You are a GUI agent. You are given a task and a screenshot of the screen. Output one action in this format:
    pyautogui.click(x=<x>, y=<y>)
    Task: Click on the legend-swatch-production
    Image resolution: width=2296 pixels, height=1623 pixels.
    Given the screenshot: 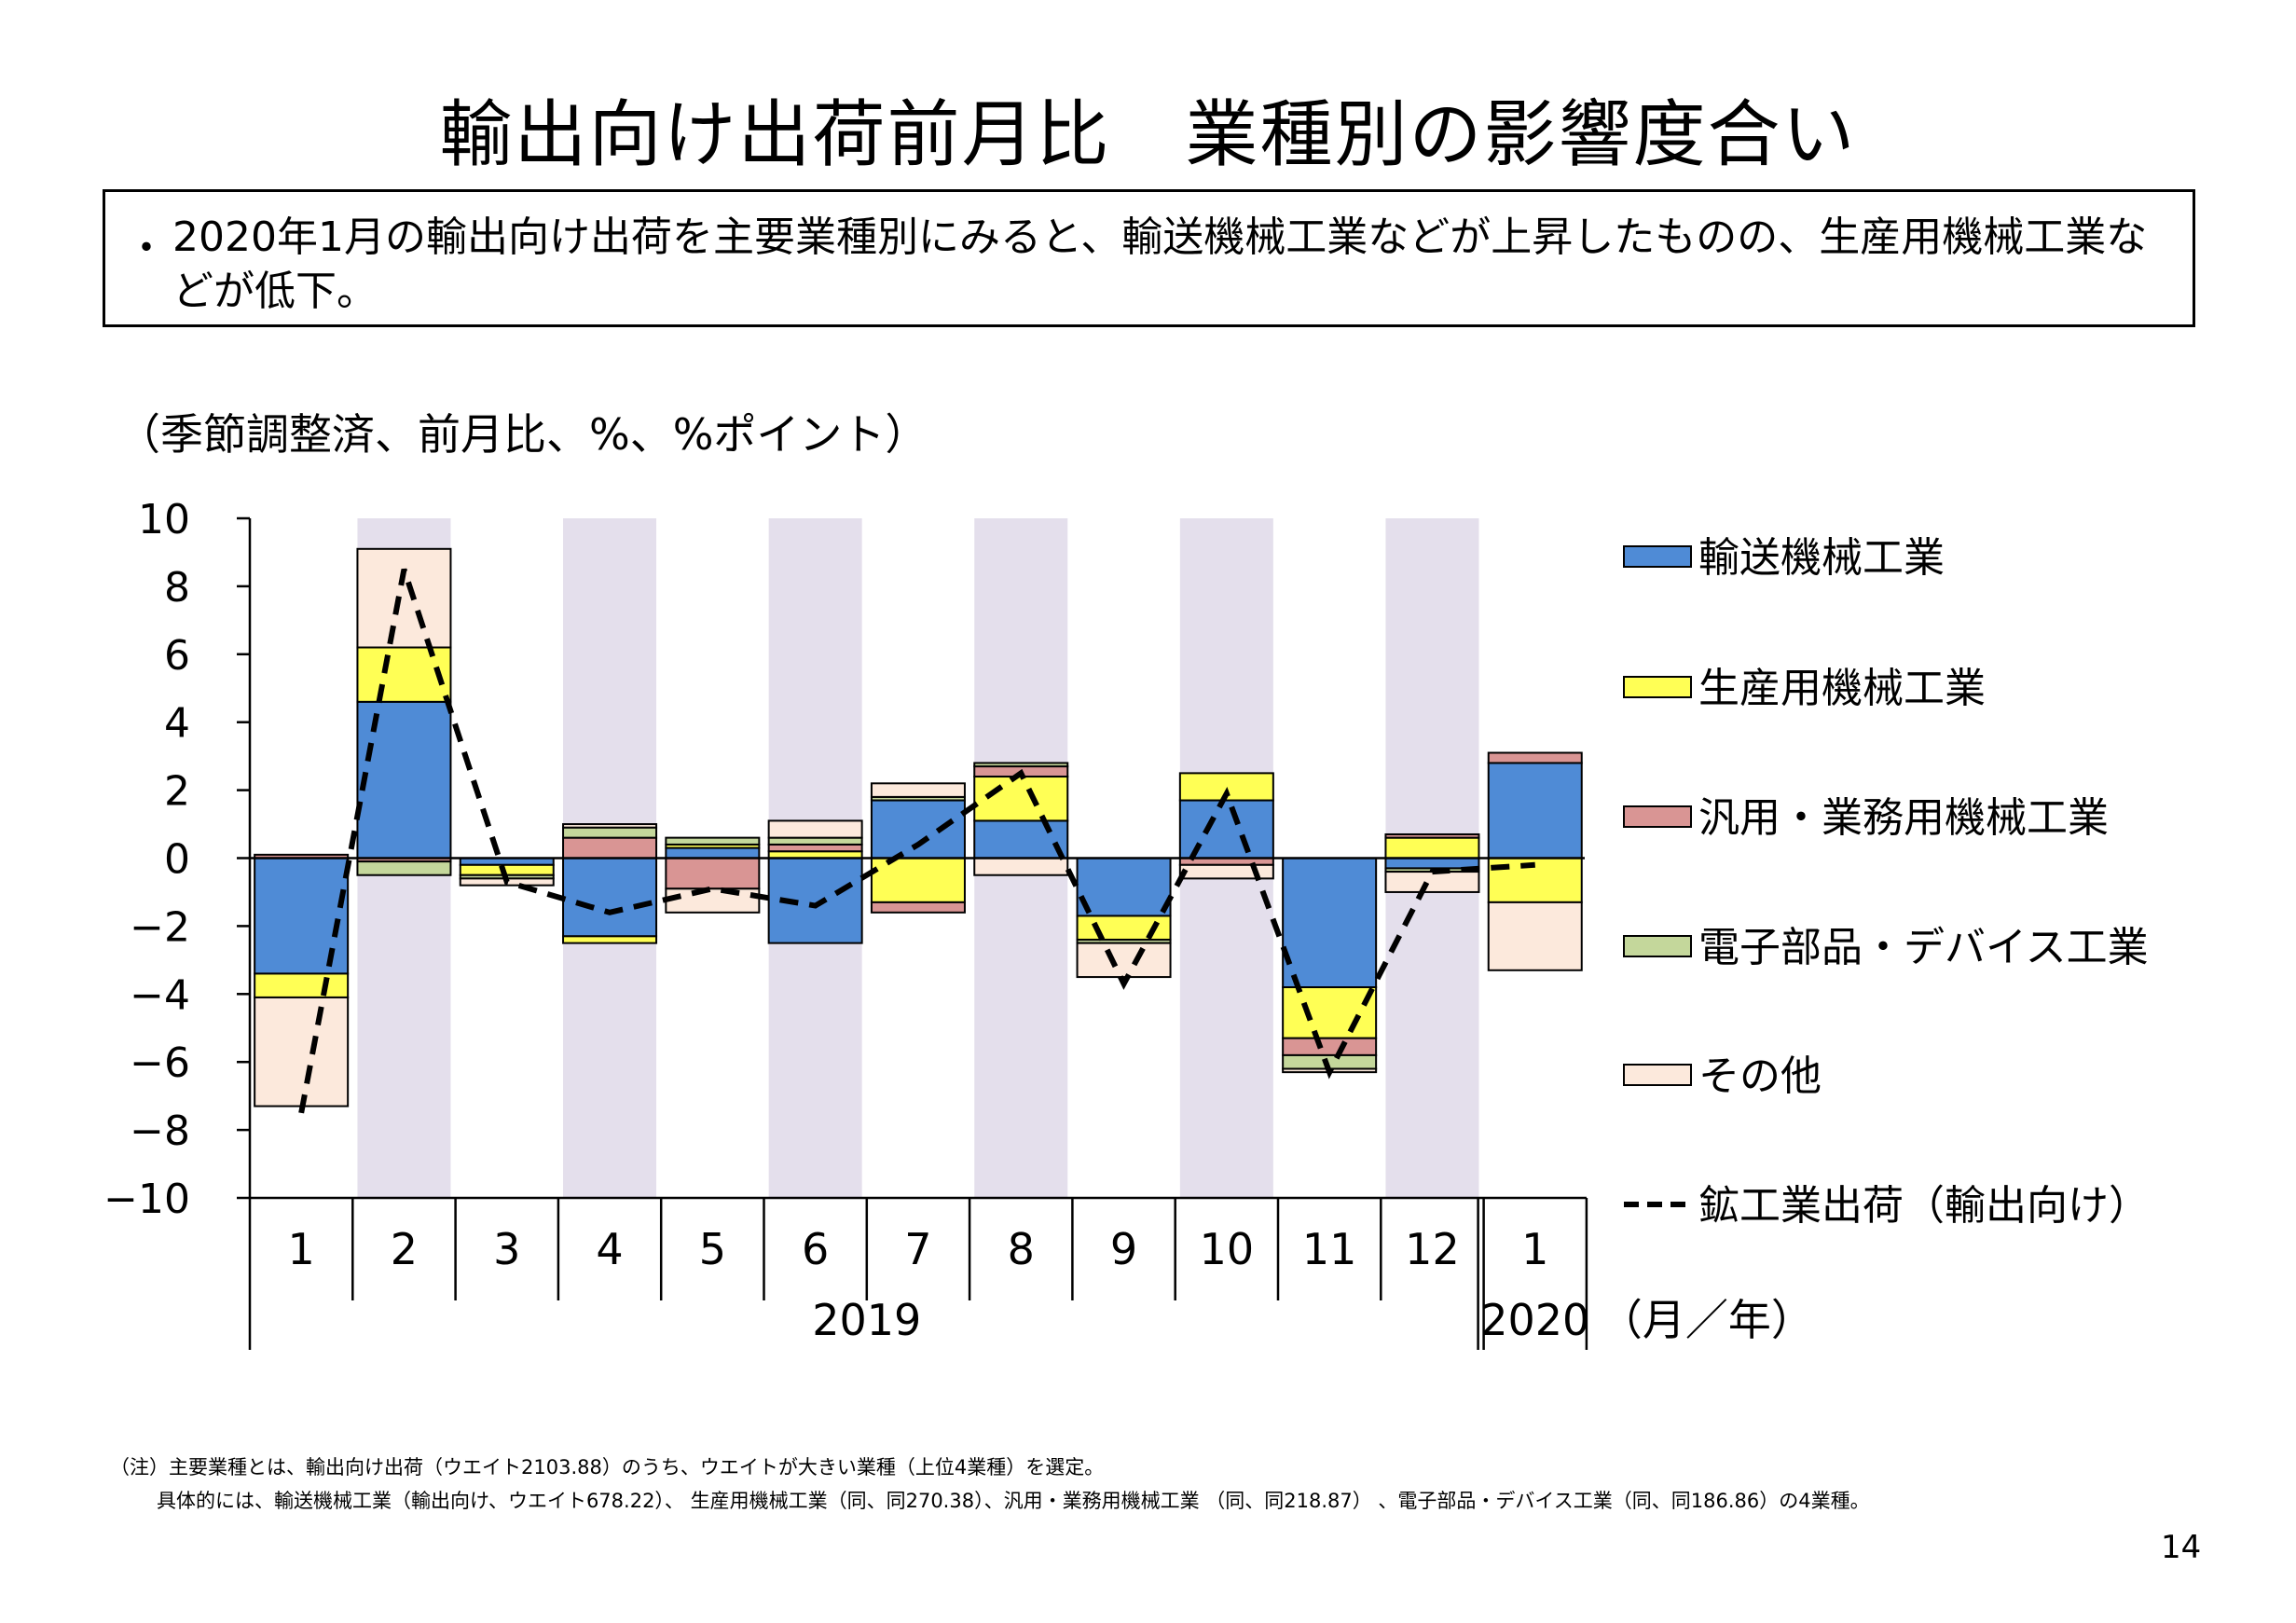 What is the action you would take?
    pyautogui.click(x=1657, y=687)
    